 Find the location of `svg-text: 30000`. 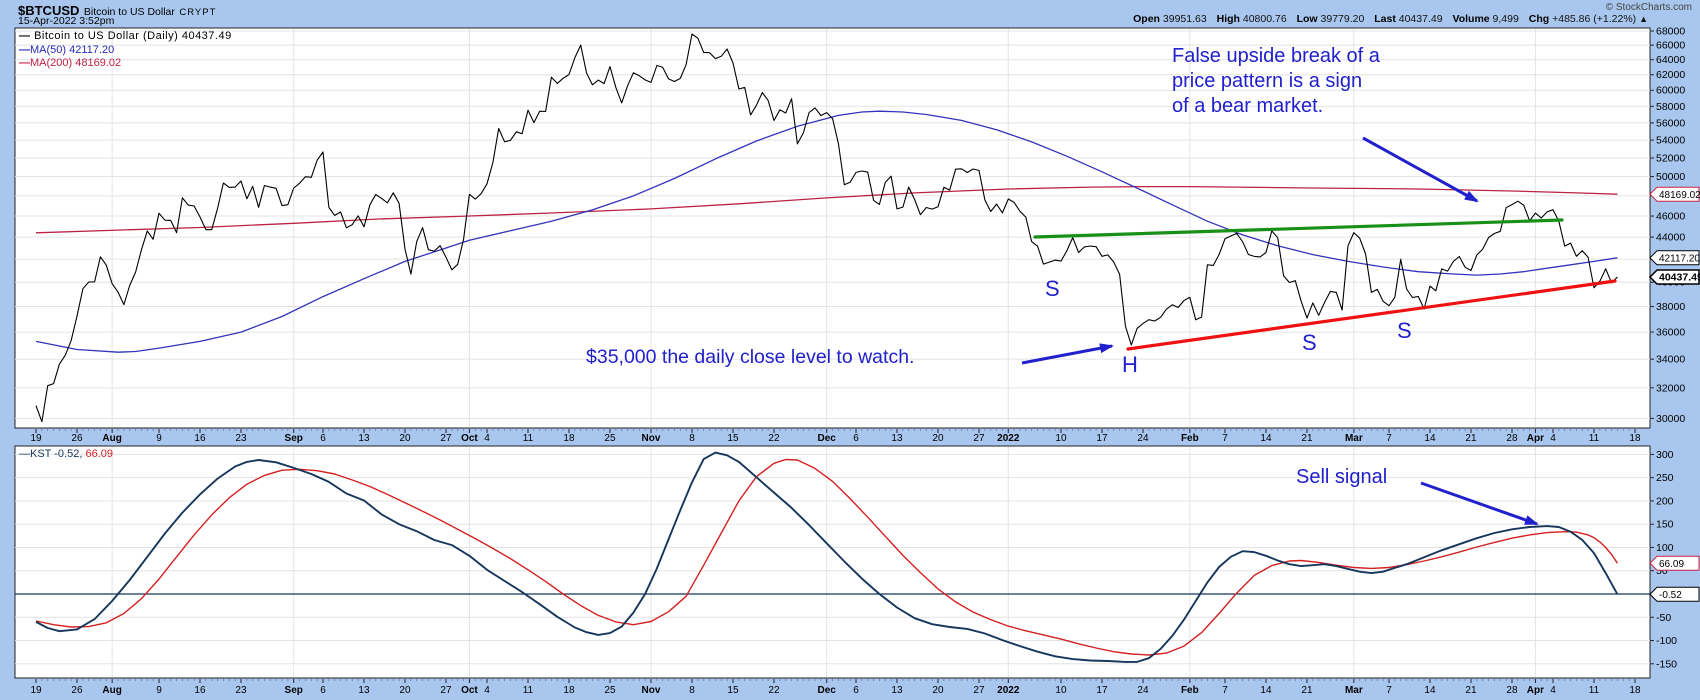

svg-text: 30000 is located at coordinates (1670, 419).